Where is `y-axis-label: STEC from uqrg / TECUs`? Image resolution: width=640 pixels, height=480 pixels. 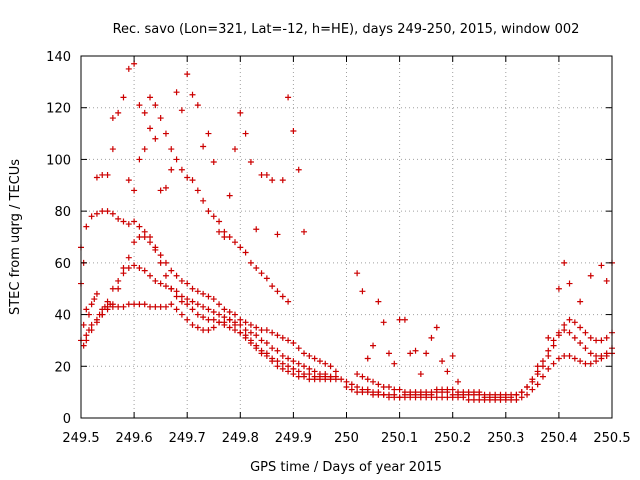
y-axis-label: STEC from uqrg / TECUs is located at coordinates (15, 237).